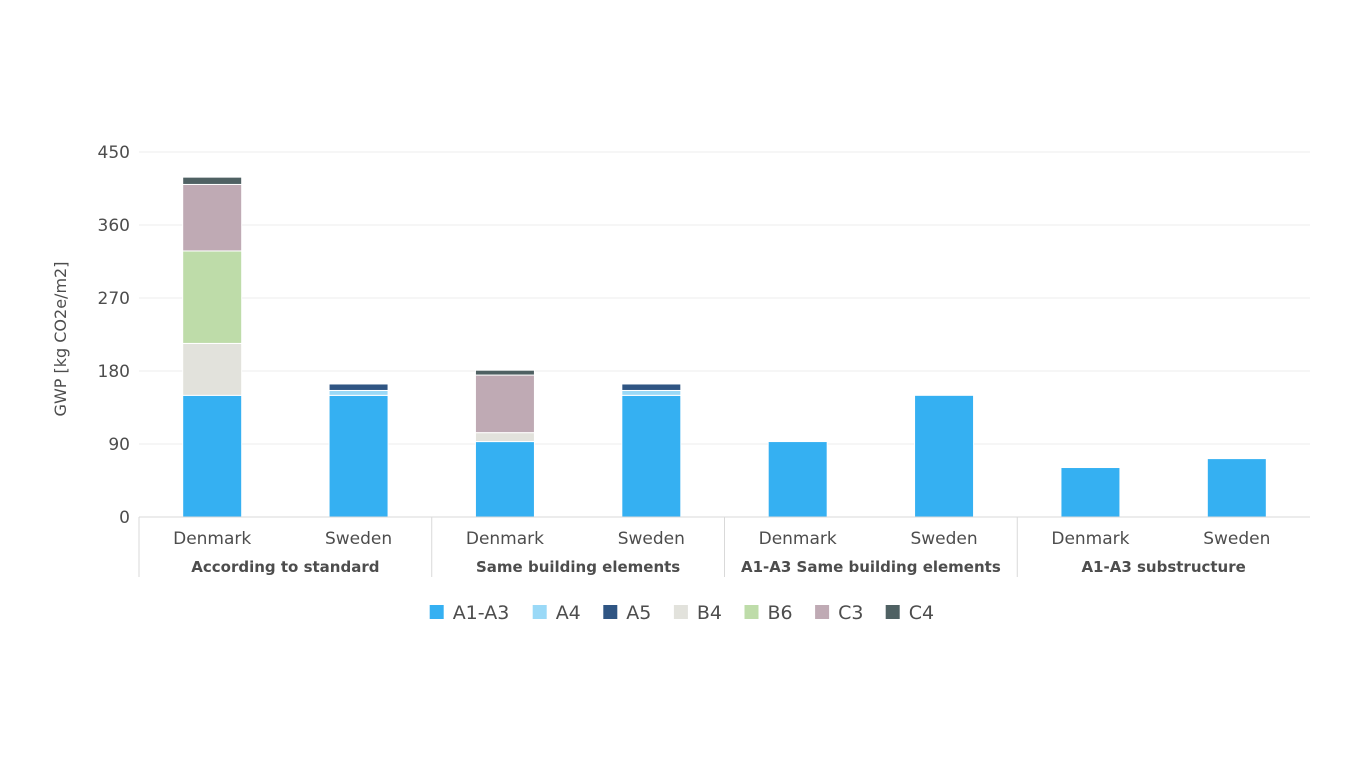 This screenshot has height=765, width=1360. What do you see at coordinates (114, 153) in the screenshot?
I see `y-tick-label: 450` at bounding box center [114, 153].